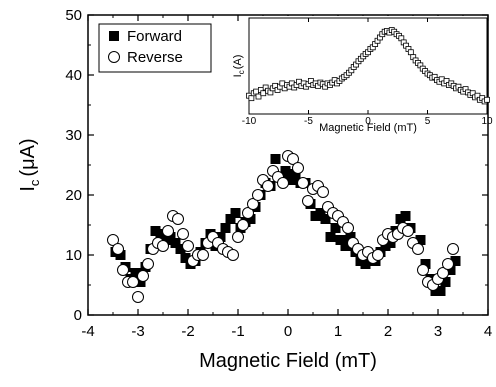  Describe the element at coordinates (73, 135) in the screenshot. I see `y-tick-label: 30` at that location.